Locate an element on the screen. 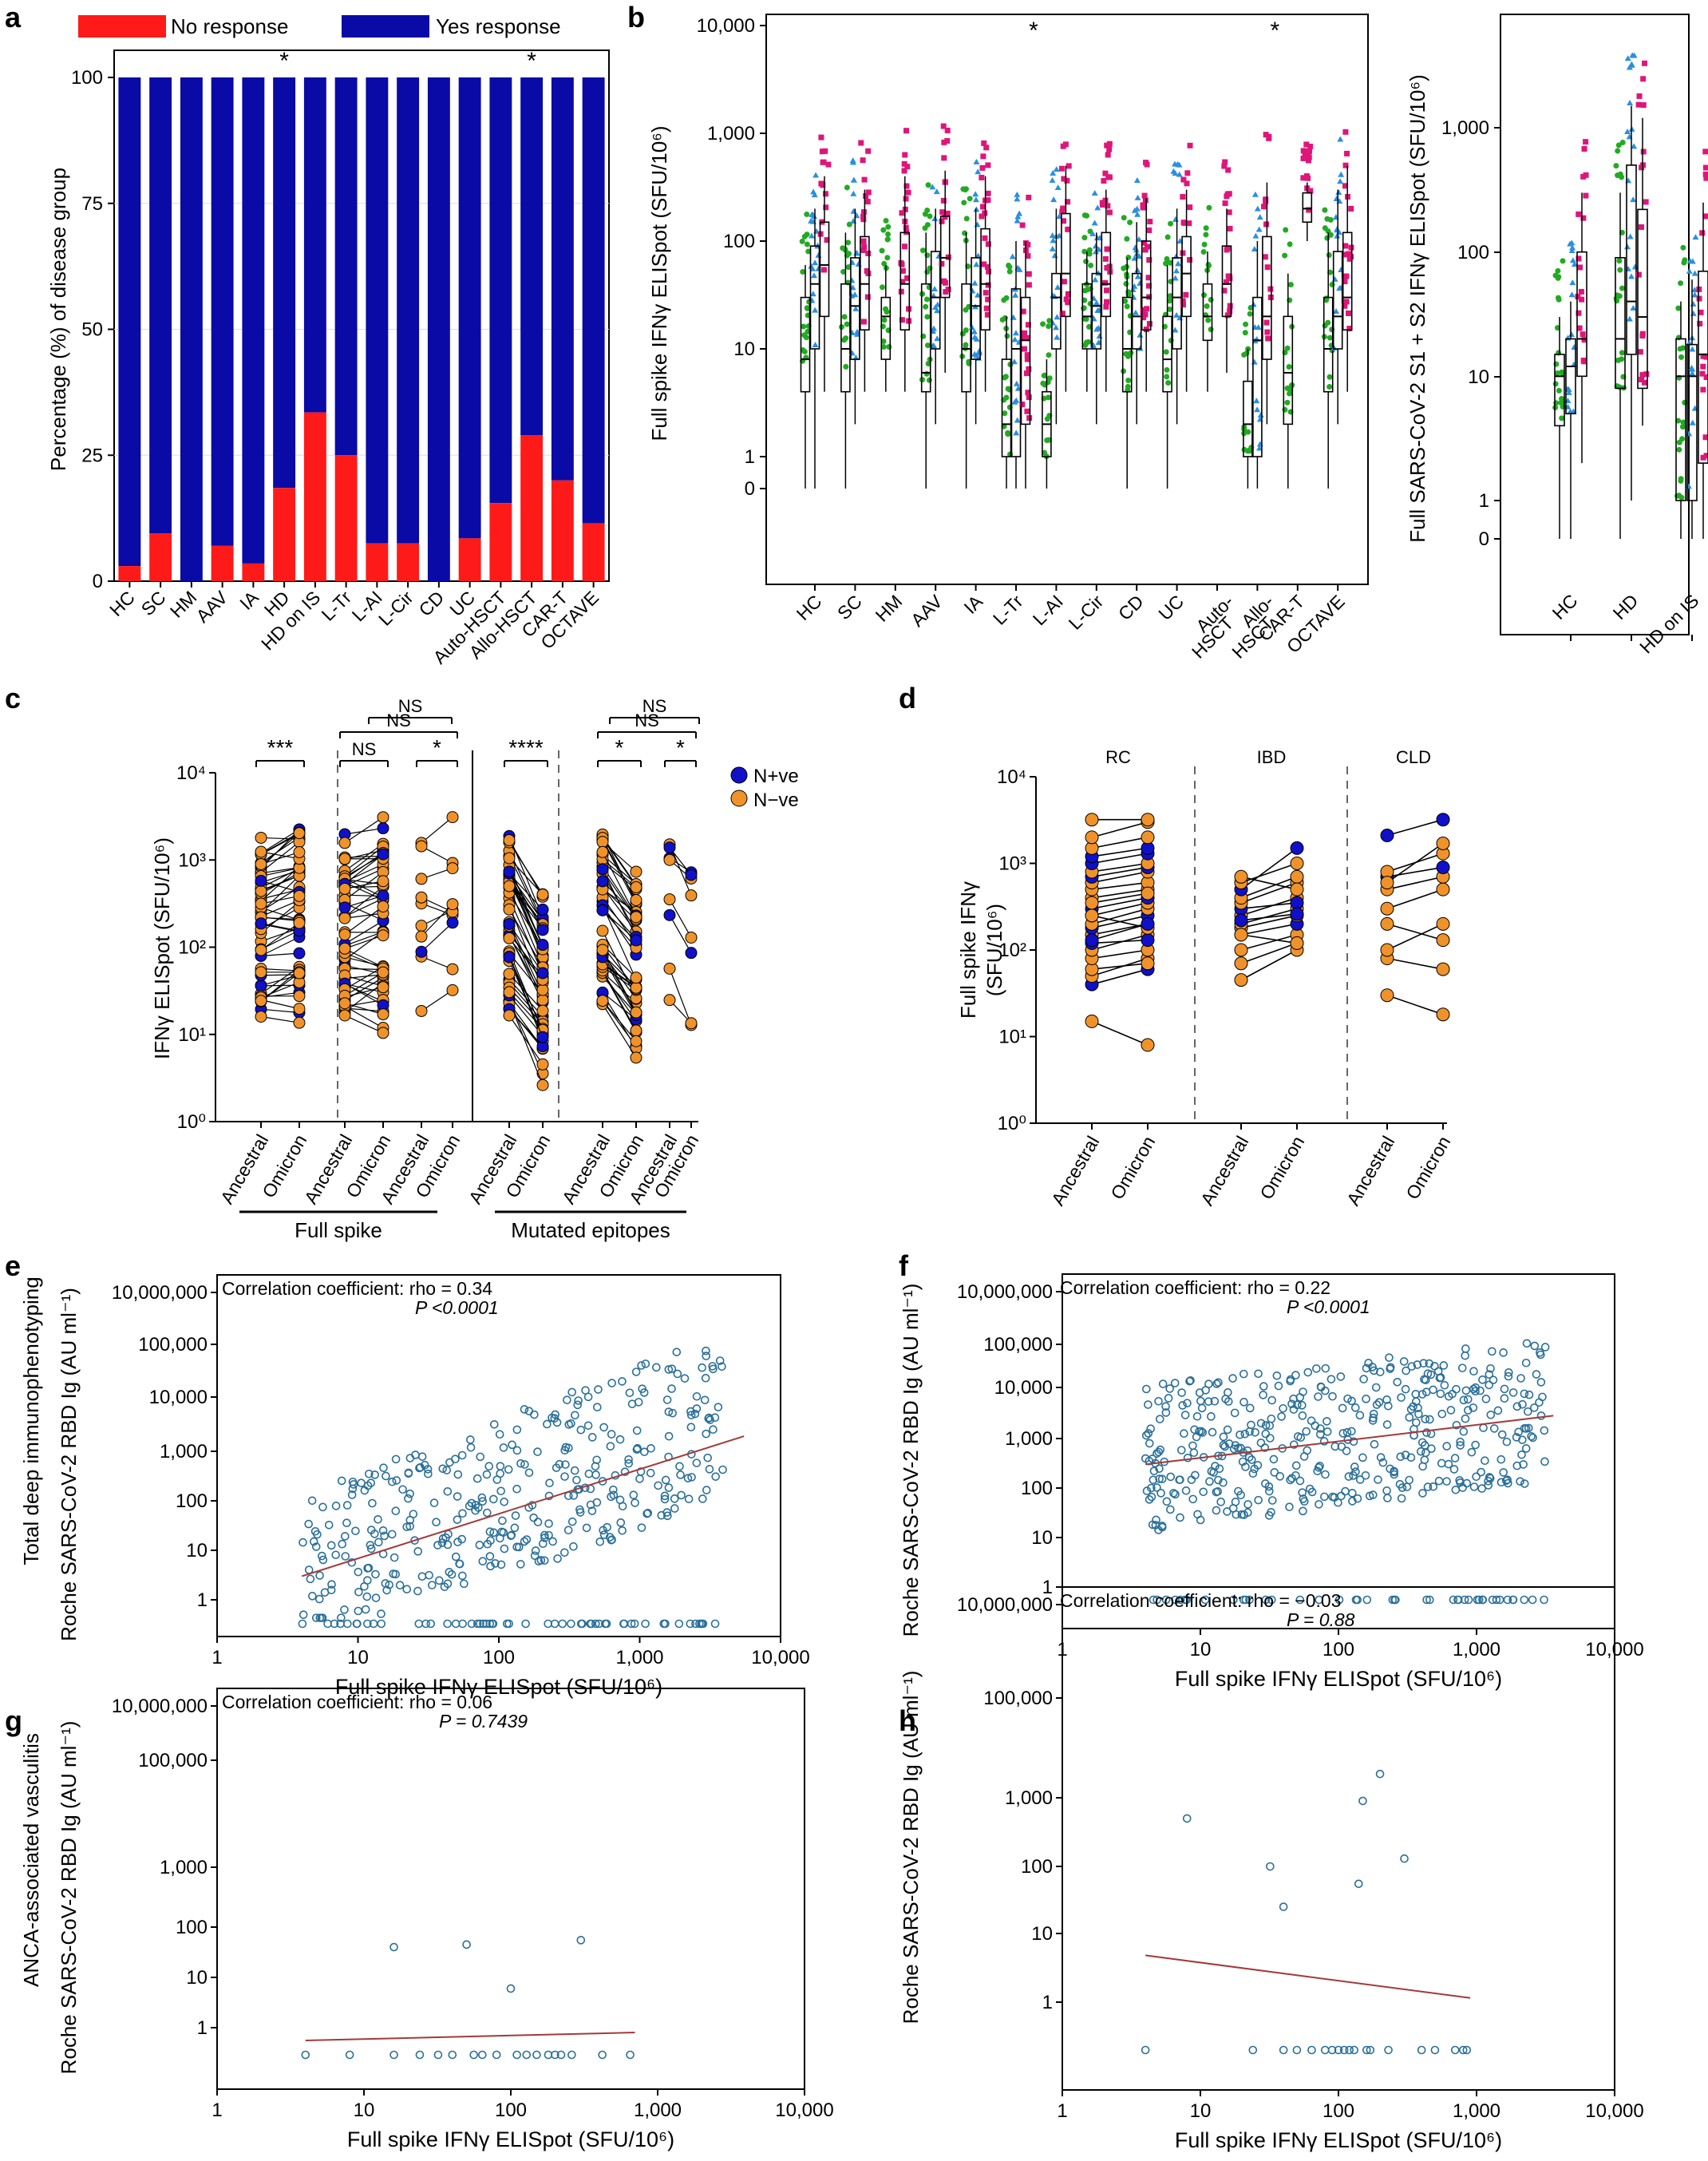 Image resolution: width=1708 pixels, height=2161 pixels. y-tick-label: 1,000 is located at coordinates (1465, 128).